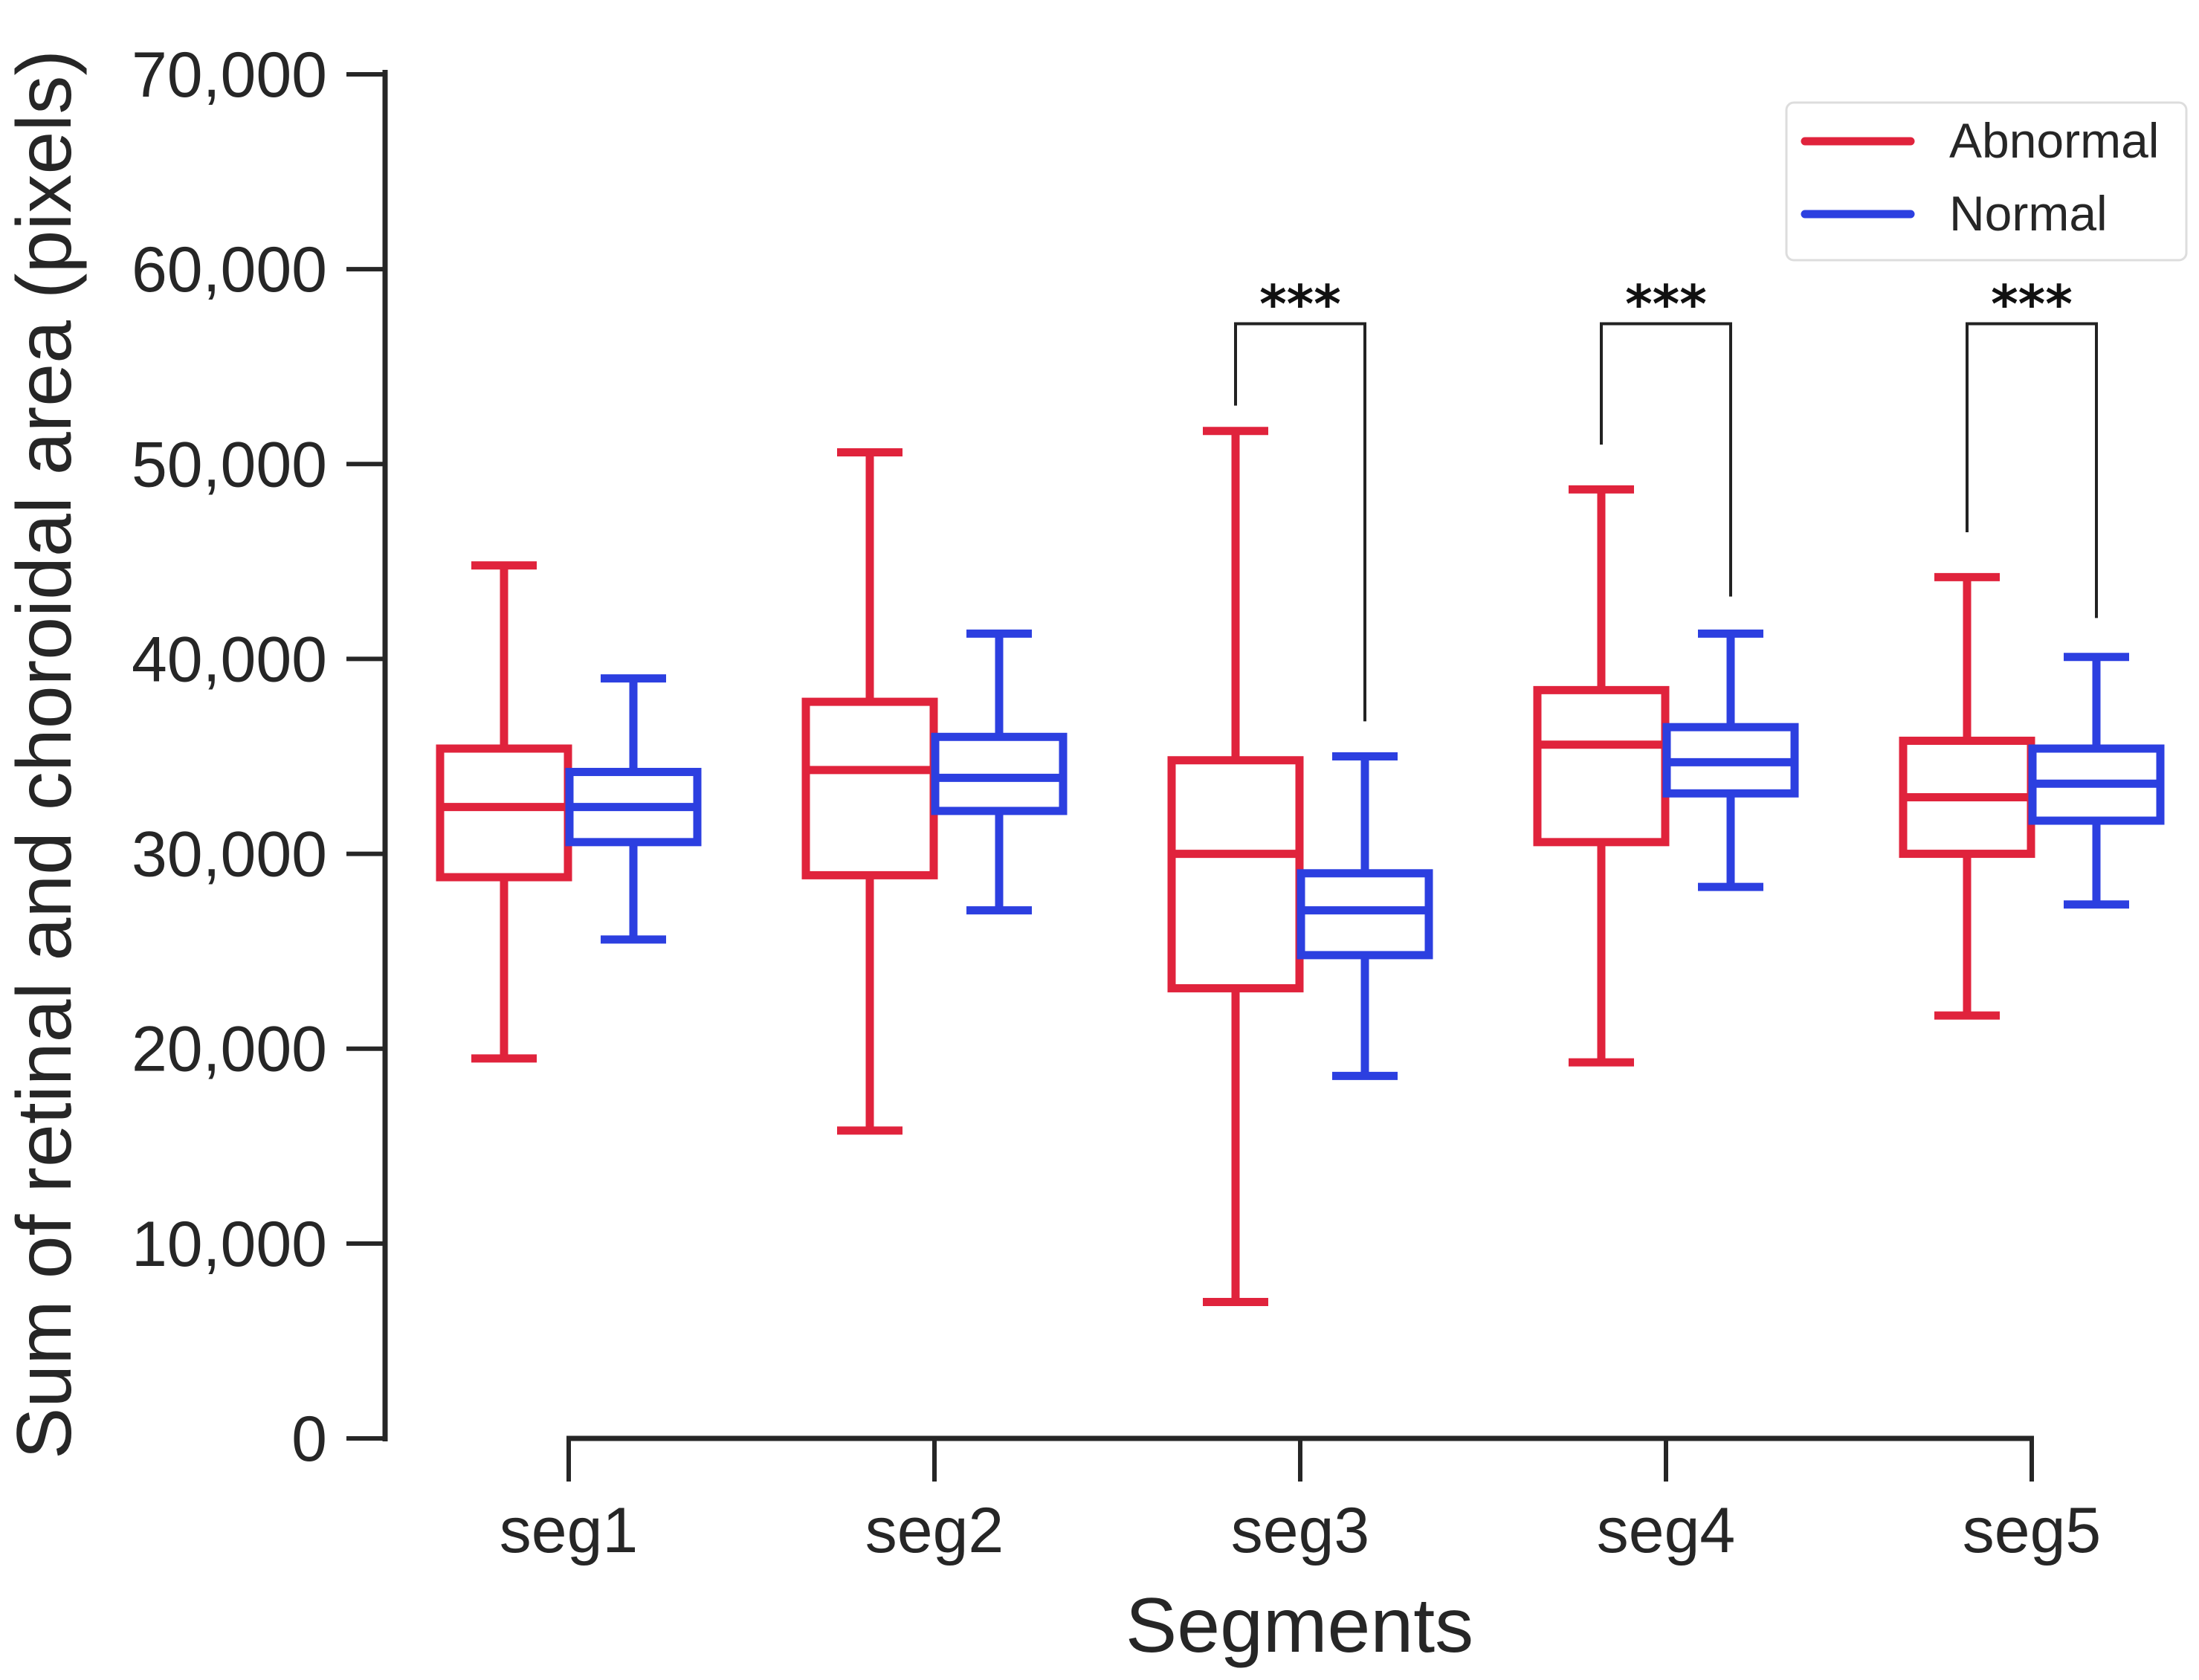 This screenshot has width=2199, height=1680. I want to click on y-tick-label: 20,000, so click(229, 1049).